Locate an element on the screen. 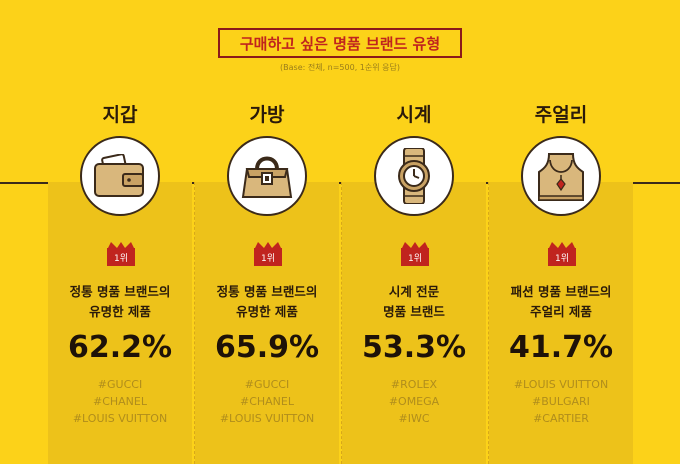  description-line: 명품 브랜드 is located at coordinates (414, 311).